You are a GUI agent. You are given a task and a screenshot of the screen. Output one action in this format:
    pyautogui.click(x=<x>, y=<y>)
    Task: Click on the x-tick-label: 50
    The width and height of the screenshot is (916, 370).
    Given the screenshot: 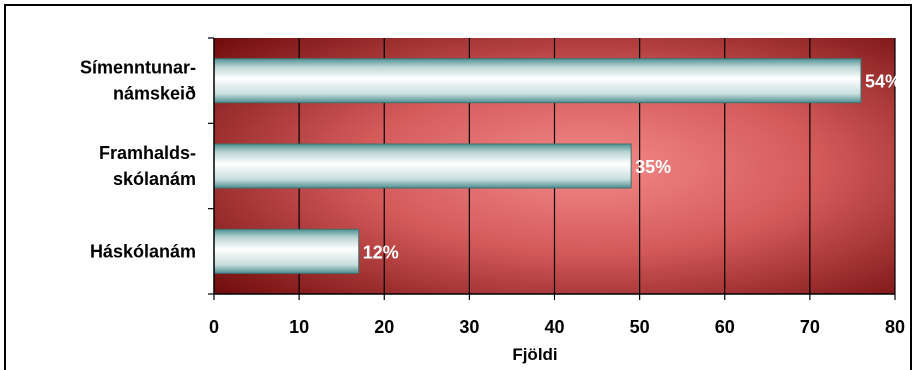 What is the action you would take?
    pyautogui.click(x=640, y=327)
    